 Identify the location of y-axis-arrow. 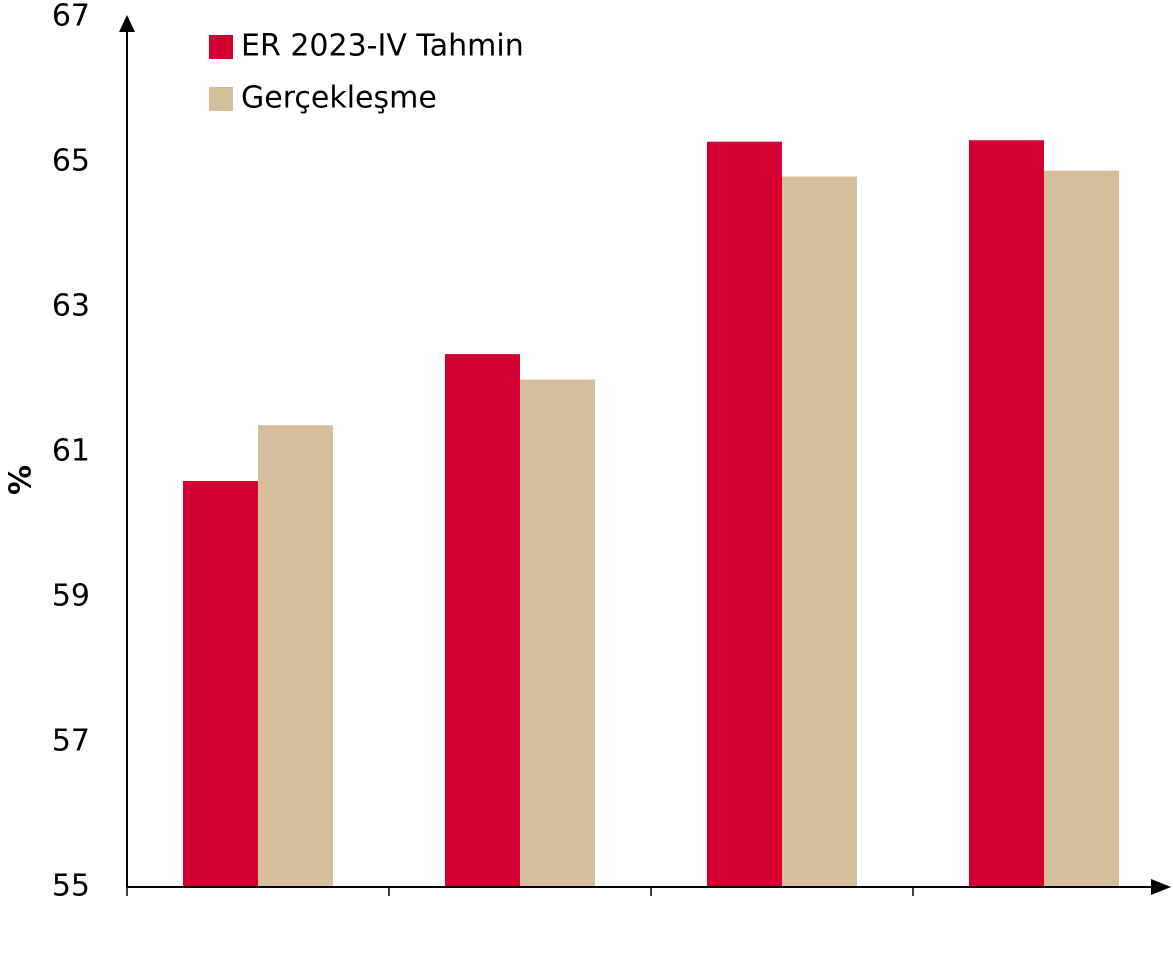
(127, 23).